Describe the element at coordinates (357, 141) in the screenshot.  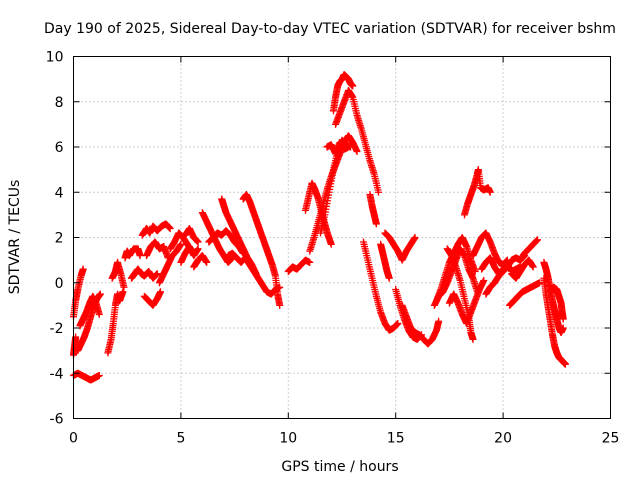
I see `series-AD` at that location.